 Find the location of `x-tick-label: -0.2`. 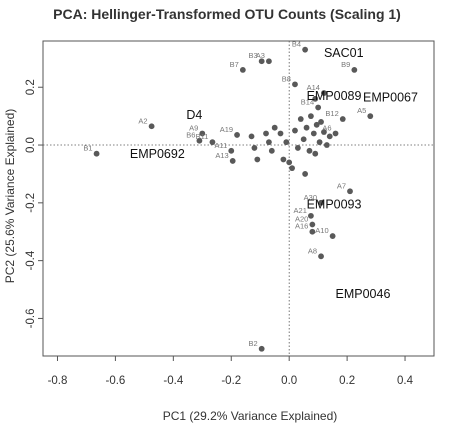

x-tick-label: -0.2 is located at coordinates (231, 381).